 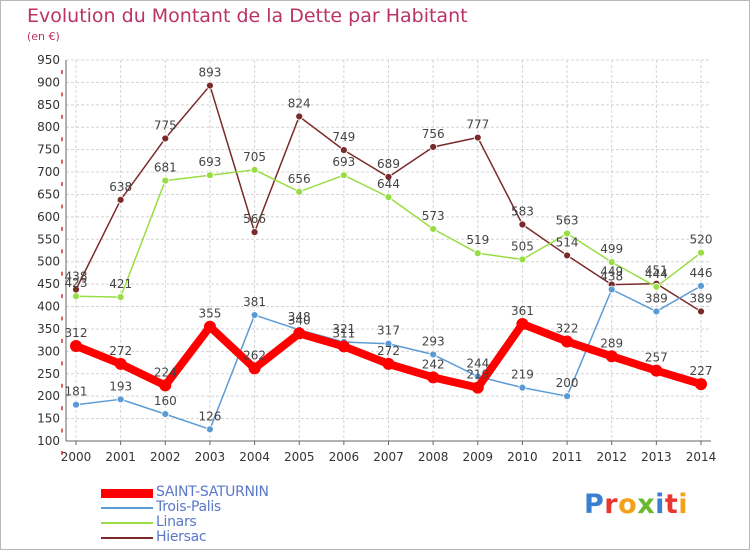 What do you see at coordinates (567, 220) in the screenshot?
I see `data-label: 563` at bounding box center [567, 220].